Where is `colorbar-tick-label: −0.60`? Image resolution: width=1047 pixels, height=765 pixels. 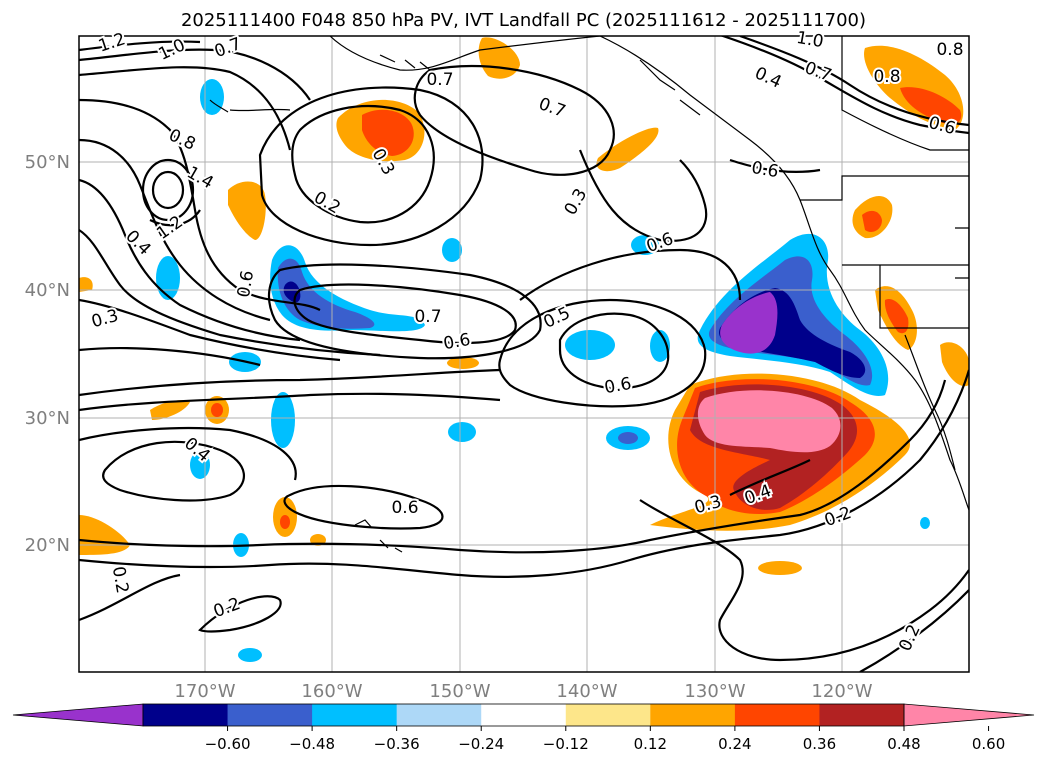
colorbar-tick-label: −0.60 is located at coordinates (228, 744).